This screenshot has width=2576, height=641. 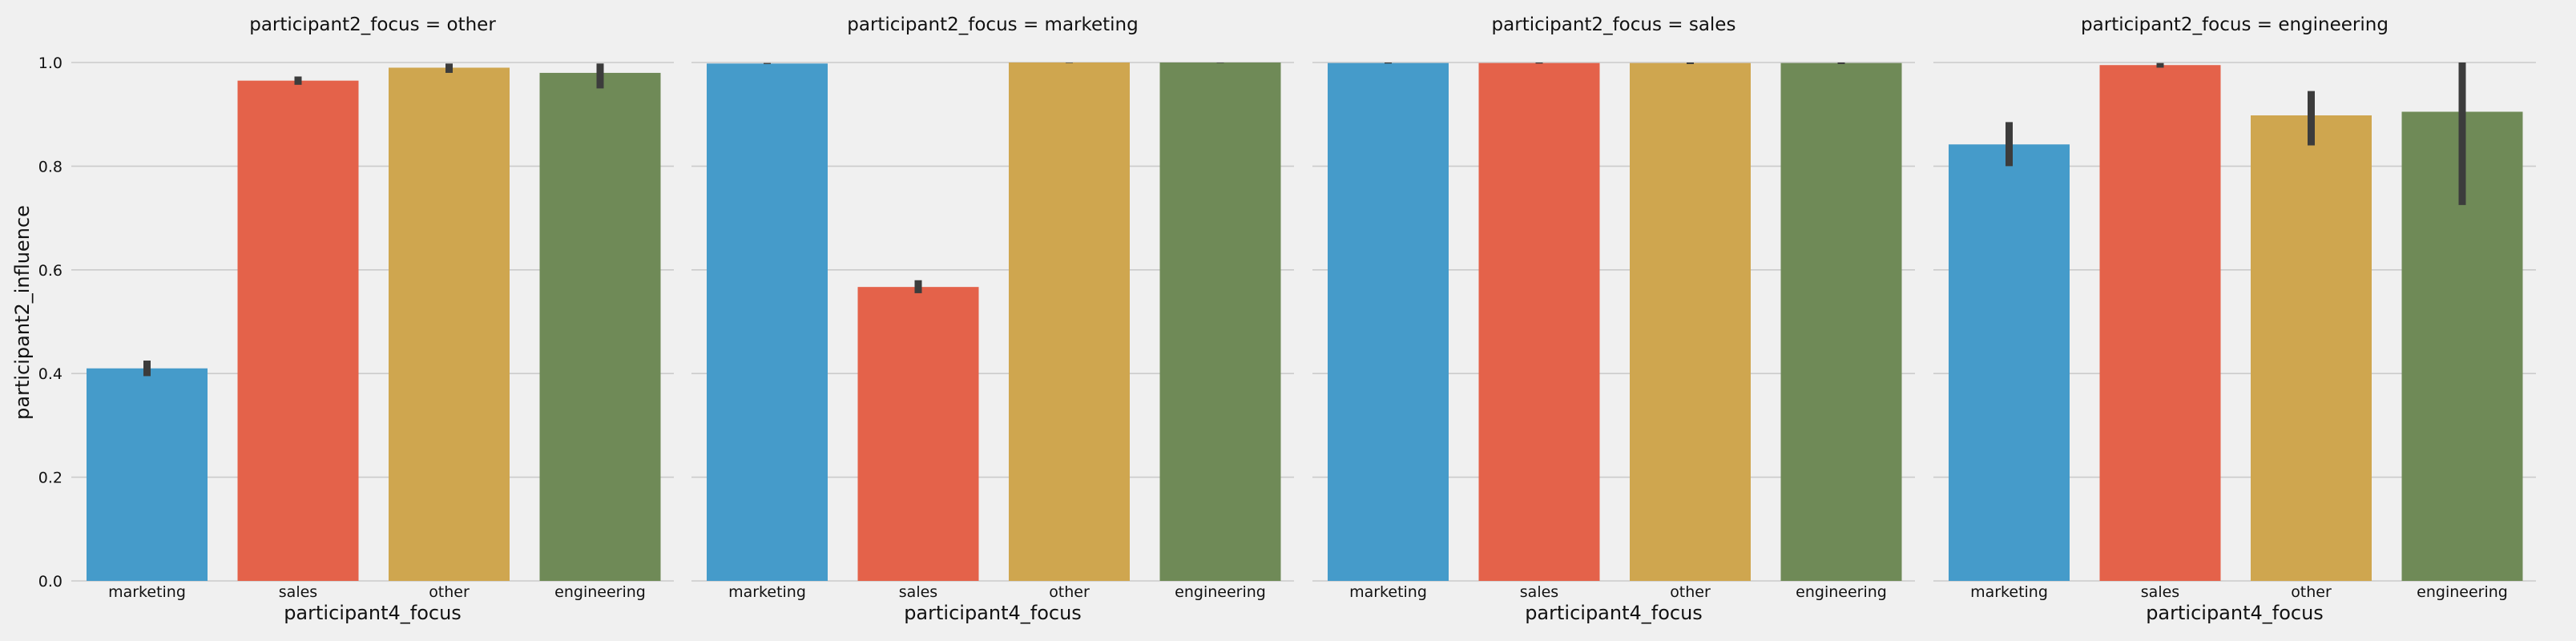 I want to click on y-tick-label: 0.8, so click(x=50, y=166).